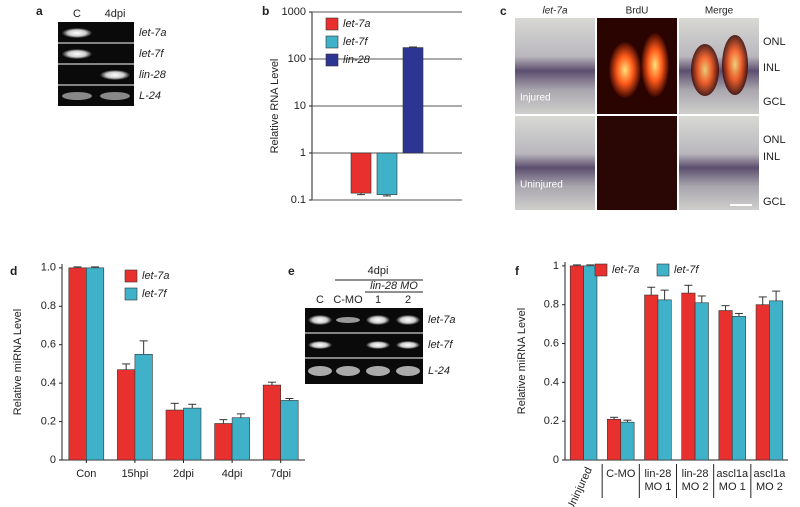 This screenshot has width=800, height=507. Describe the element at coordinates (115, 14) in the screenshot. I see `lane-label: 4dpi` at that location.